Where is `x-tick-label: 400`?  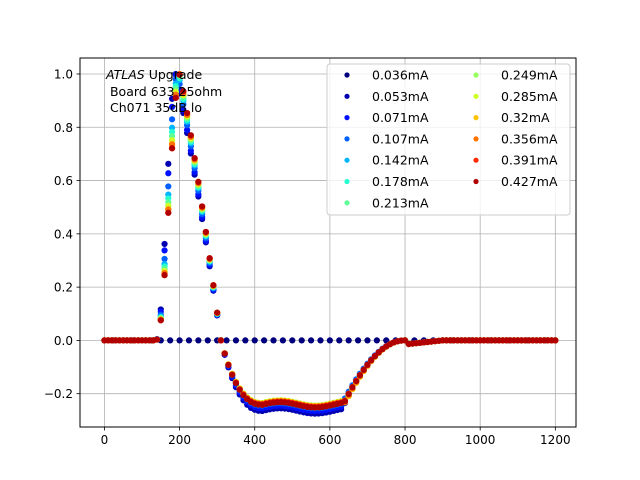
x-tick-label: 400 is located at coordinates (254, 440).